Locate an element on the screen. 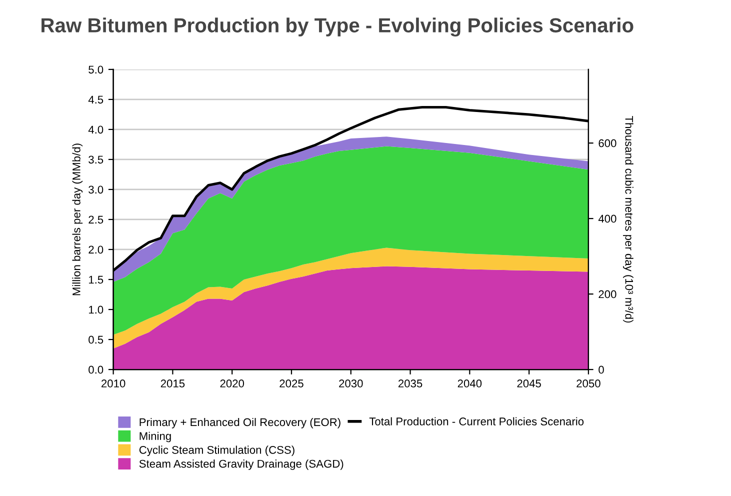 Image resolution: width=731 pixels, height=496 pixels. x-tick-label: 2045 is located at coordinates (529, 384).